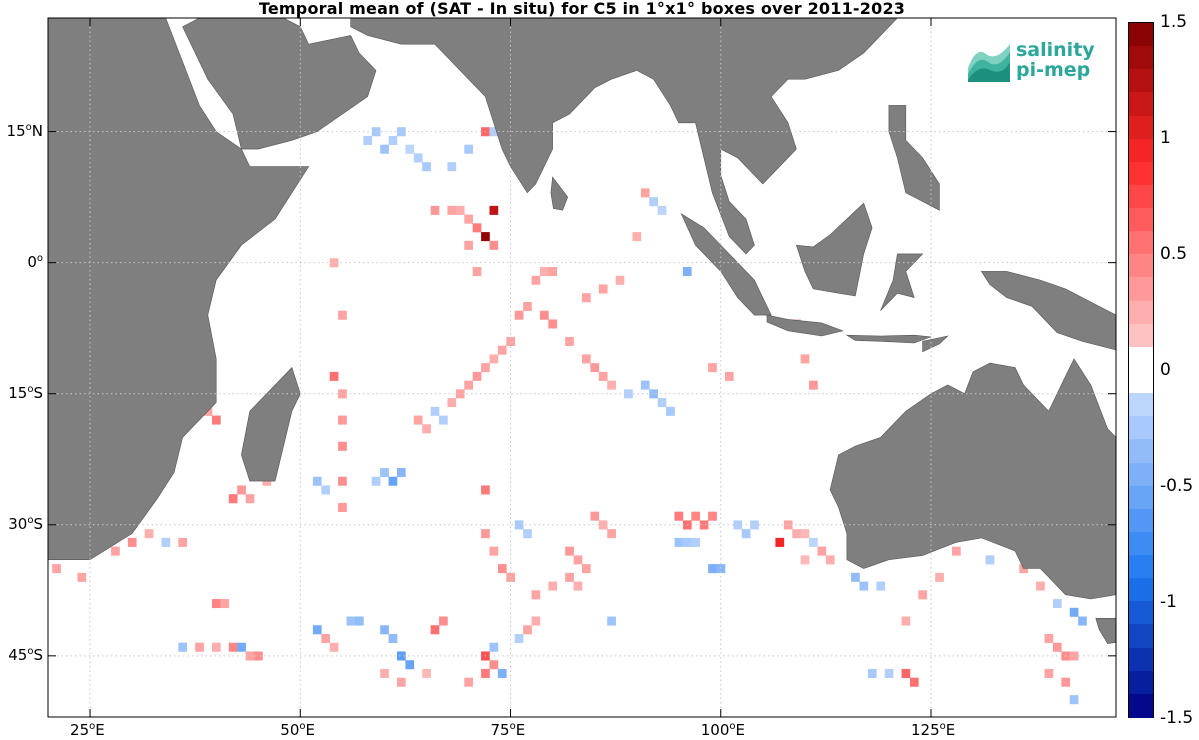 This screenshot has width=1199, height=740. What do you see at coordinates (35, 261) in the screenshot?
I see `lat-tick-label: 0o` at bounding box center [35, 261].